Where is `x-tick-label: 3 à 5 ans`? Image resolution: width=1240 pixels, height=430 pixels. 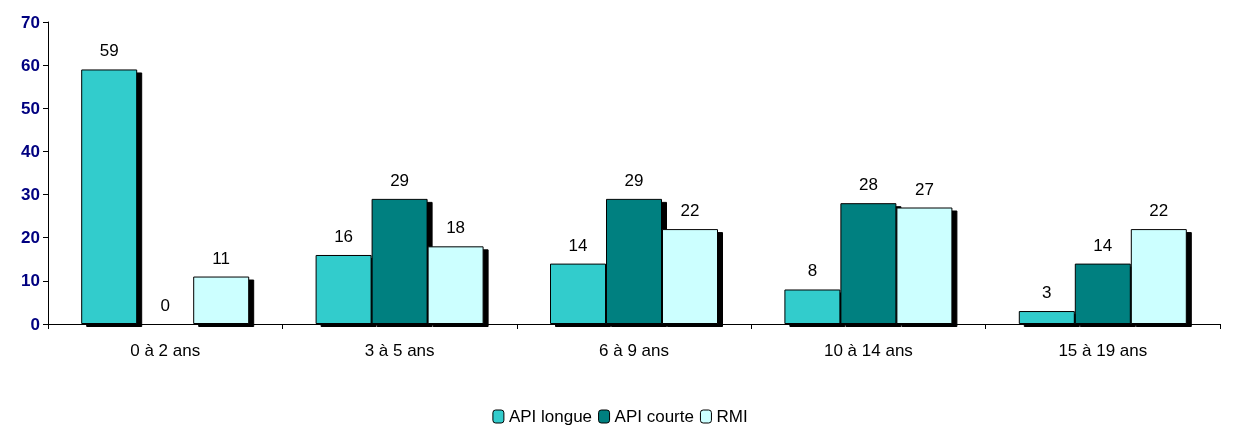
x-tick-label: 3 à 5 ans is located at coordinates (399, 350).